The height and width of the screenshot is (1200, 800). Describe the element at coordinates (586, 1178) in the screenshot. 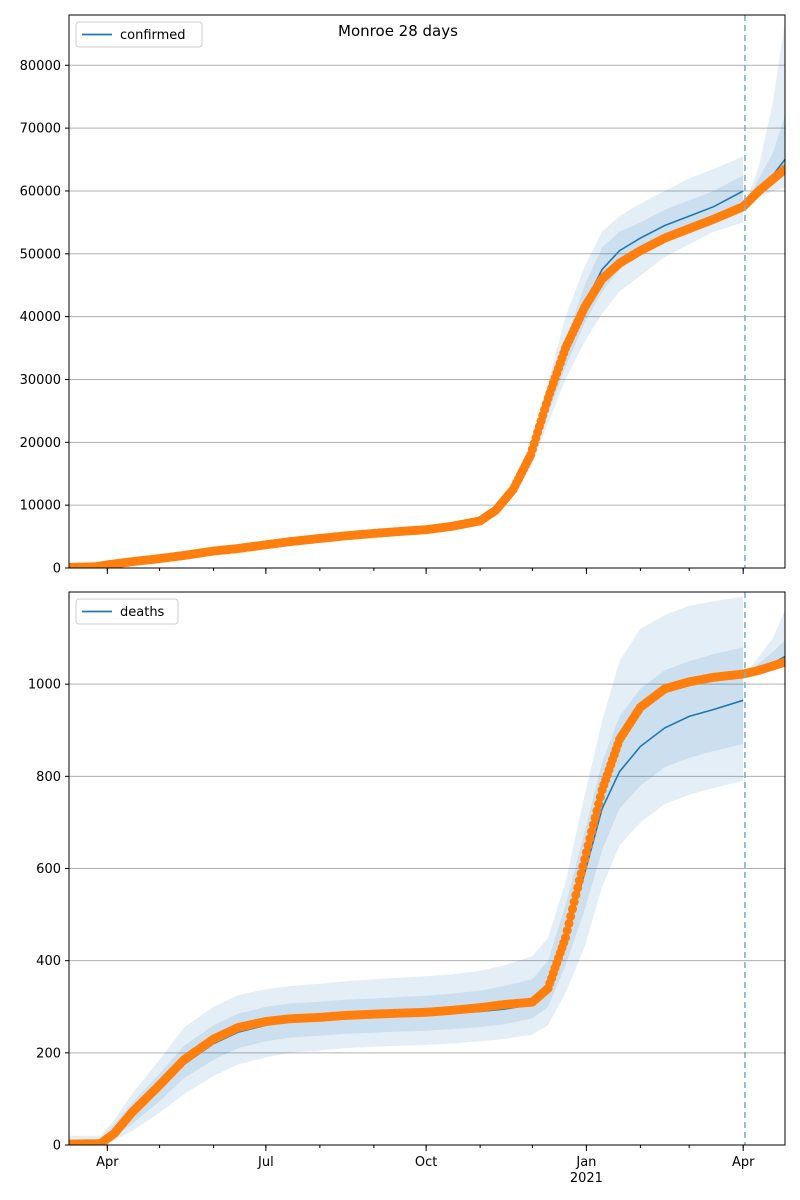

I see `xtick-year-label: 2021` at that location.